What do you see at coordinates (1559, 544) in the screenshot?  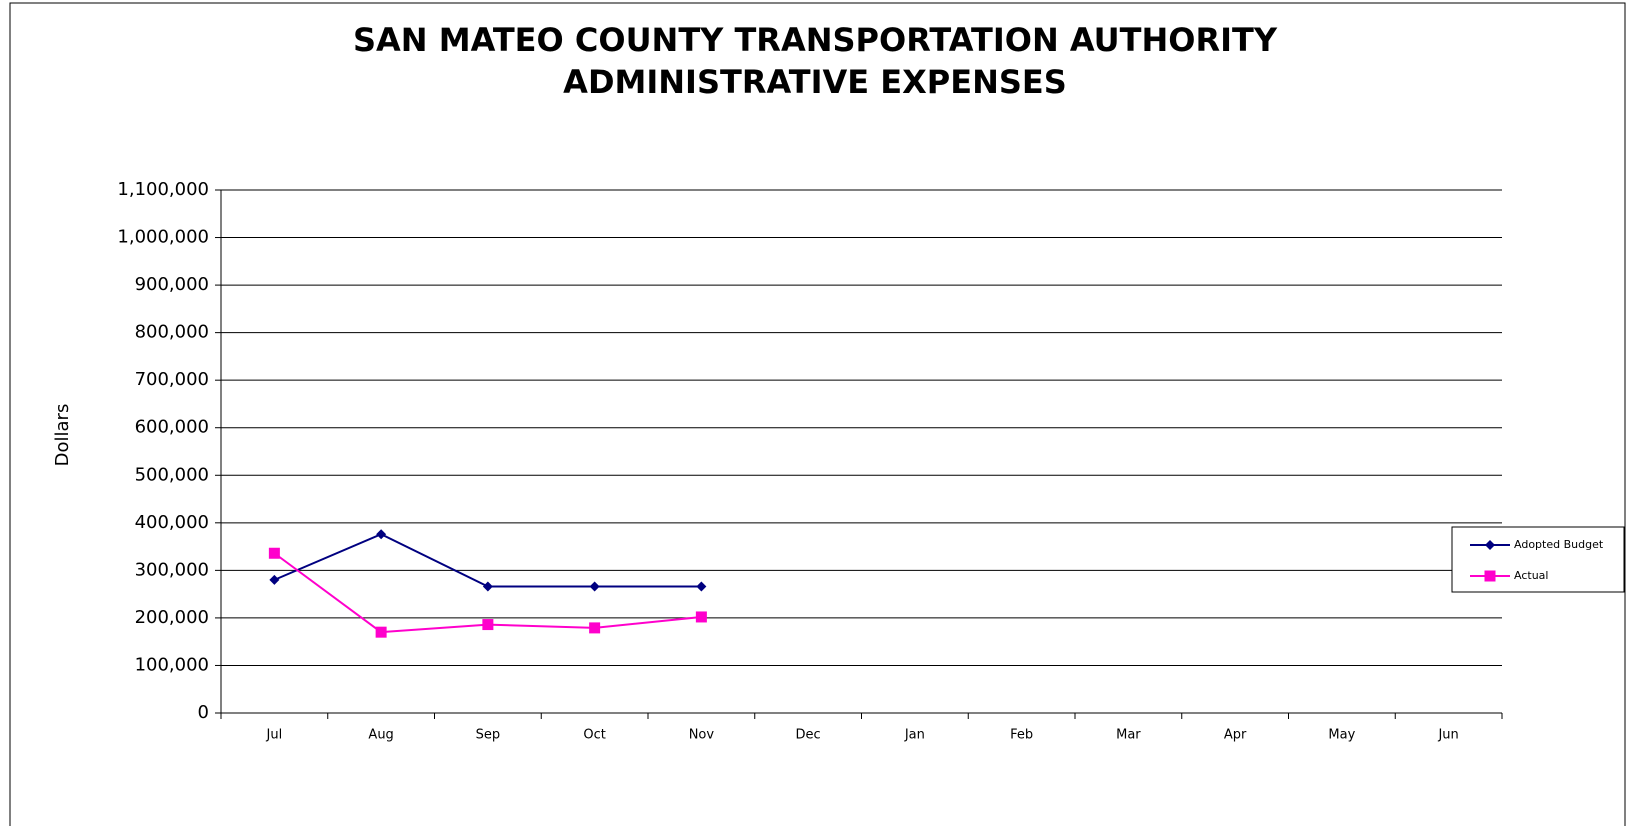 I see `legend-label: Adopted Budget` at bounding box center [1559, 544].